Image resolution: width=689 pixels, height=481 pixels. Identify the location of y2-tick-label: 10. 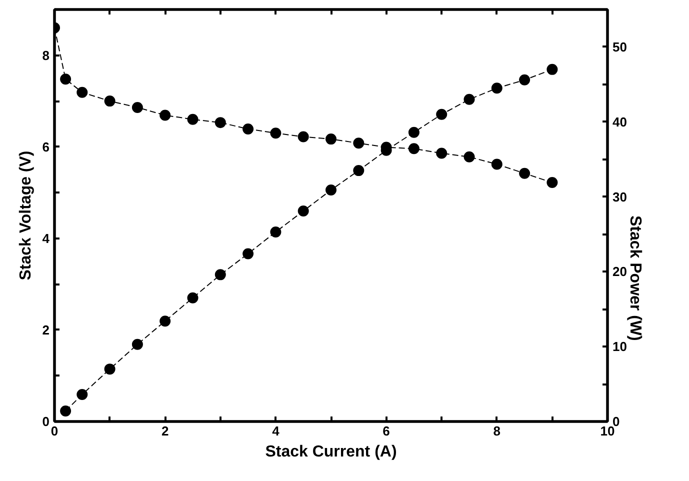
(619, 346).